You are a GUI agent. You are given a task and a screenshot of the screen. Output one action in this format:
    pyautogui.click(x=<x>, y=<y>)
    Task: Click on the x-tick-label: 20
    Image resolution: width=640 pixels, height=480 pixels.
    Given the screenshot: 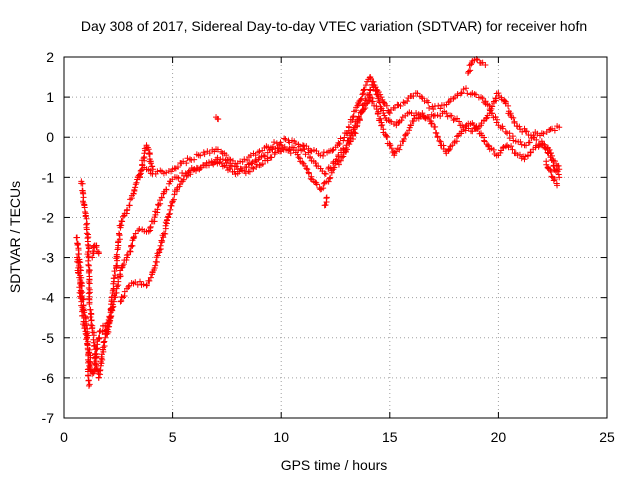 What is the action you would take?
    pyautogui.click(x=499, y=437)
    